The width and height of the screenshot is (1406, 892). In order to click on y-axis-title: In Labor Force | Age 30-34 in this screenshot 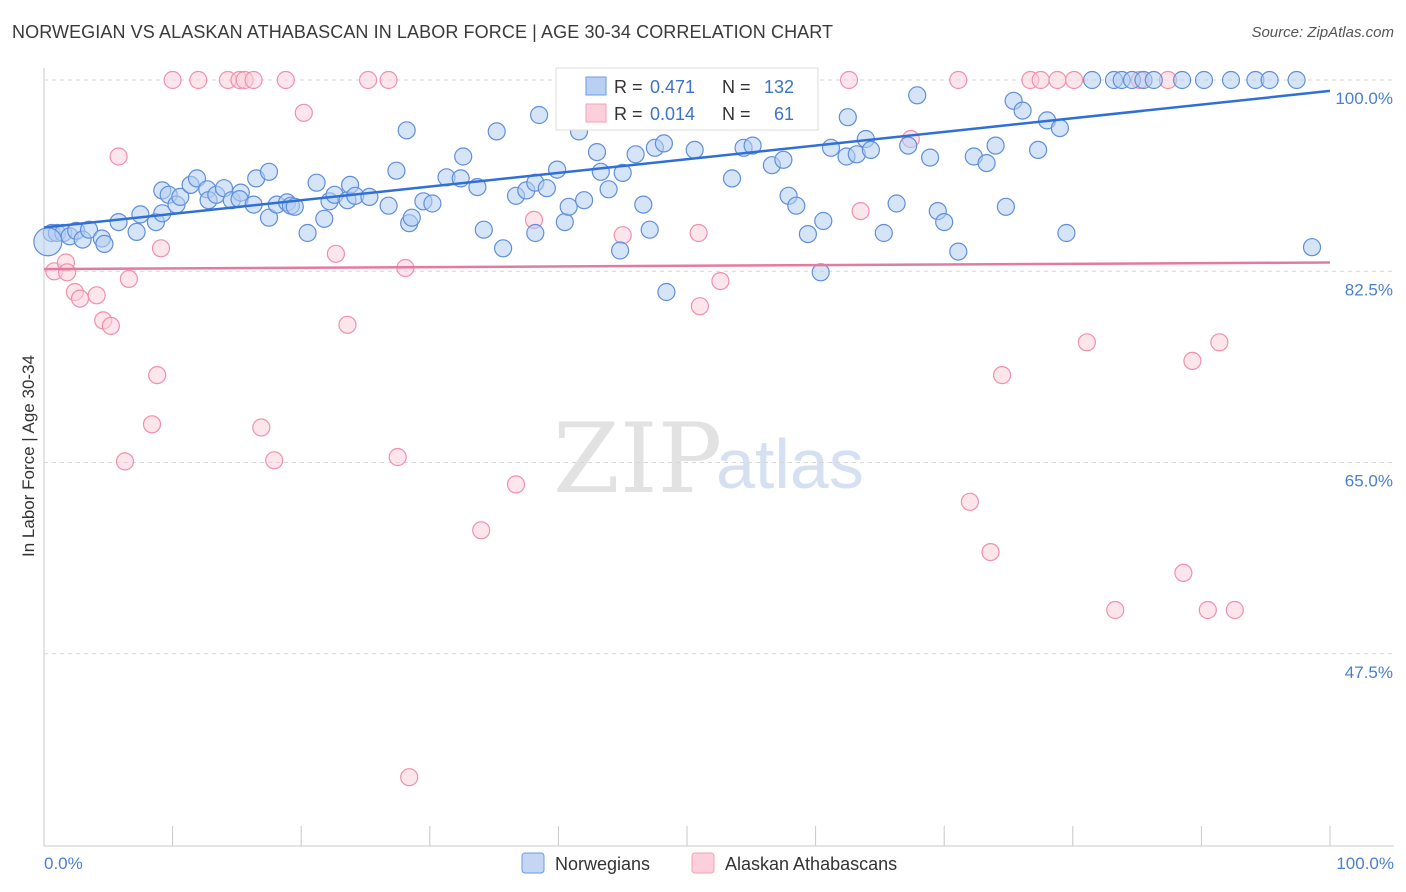, I will do `click(28, 456)`.